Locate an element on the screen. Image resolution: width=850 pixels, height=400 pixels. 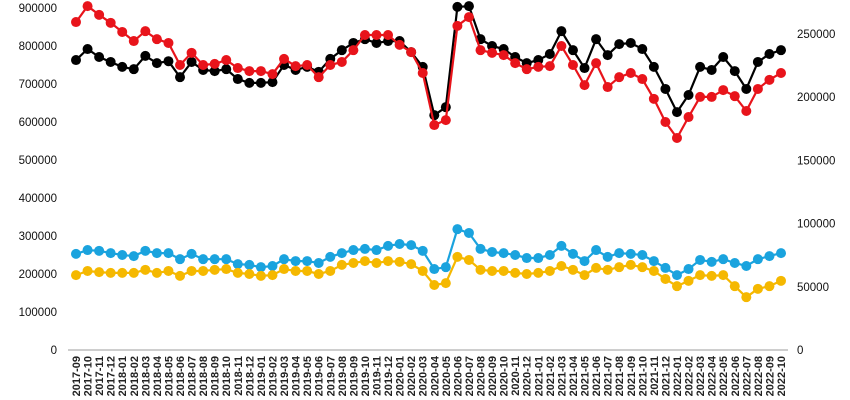
x-tick-label: 2018-11 is located at coordinates (239, 376).